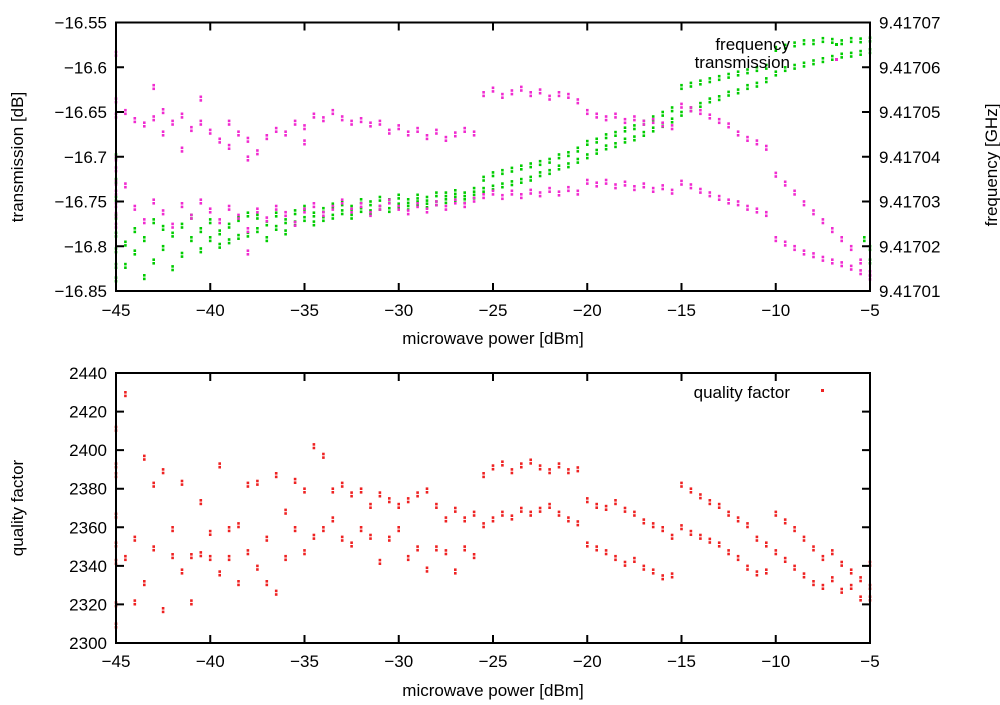  I want to click on bottom-yaxis-label: quality factor, so click(17, 507).